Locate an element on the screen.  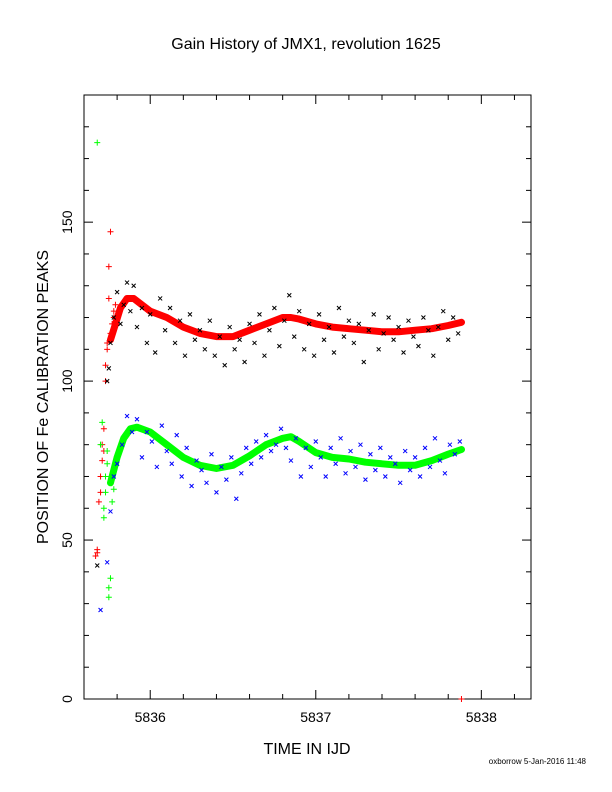
fit-curve is located at coordinates (286, 319).